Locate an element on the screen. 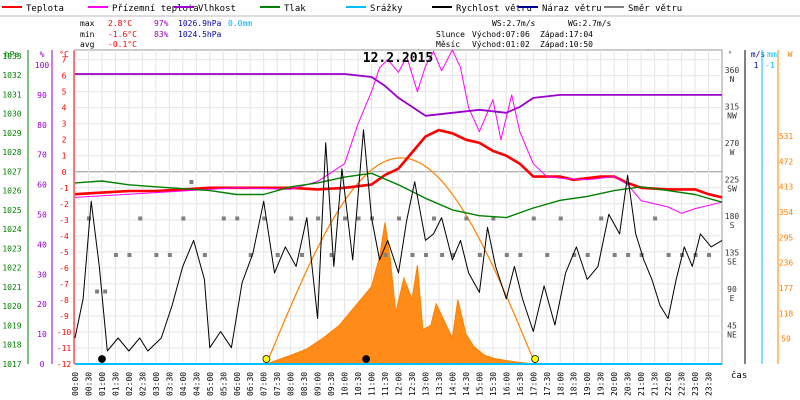  hpa-axis-tick-label: 1025 is located at coordinates (11, 210).